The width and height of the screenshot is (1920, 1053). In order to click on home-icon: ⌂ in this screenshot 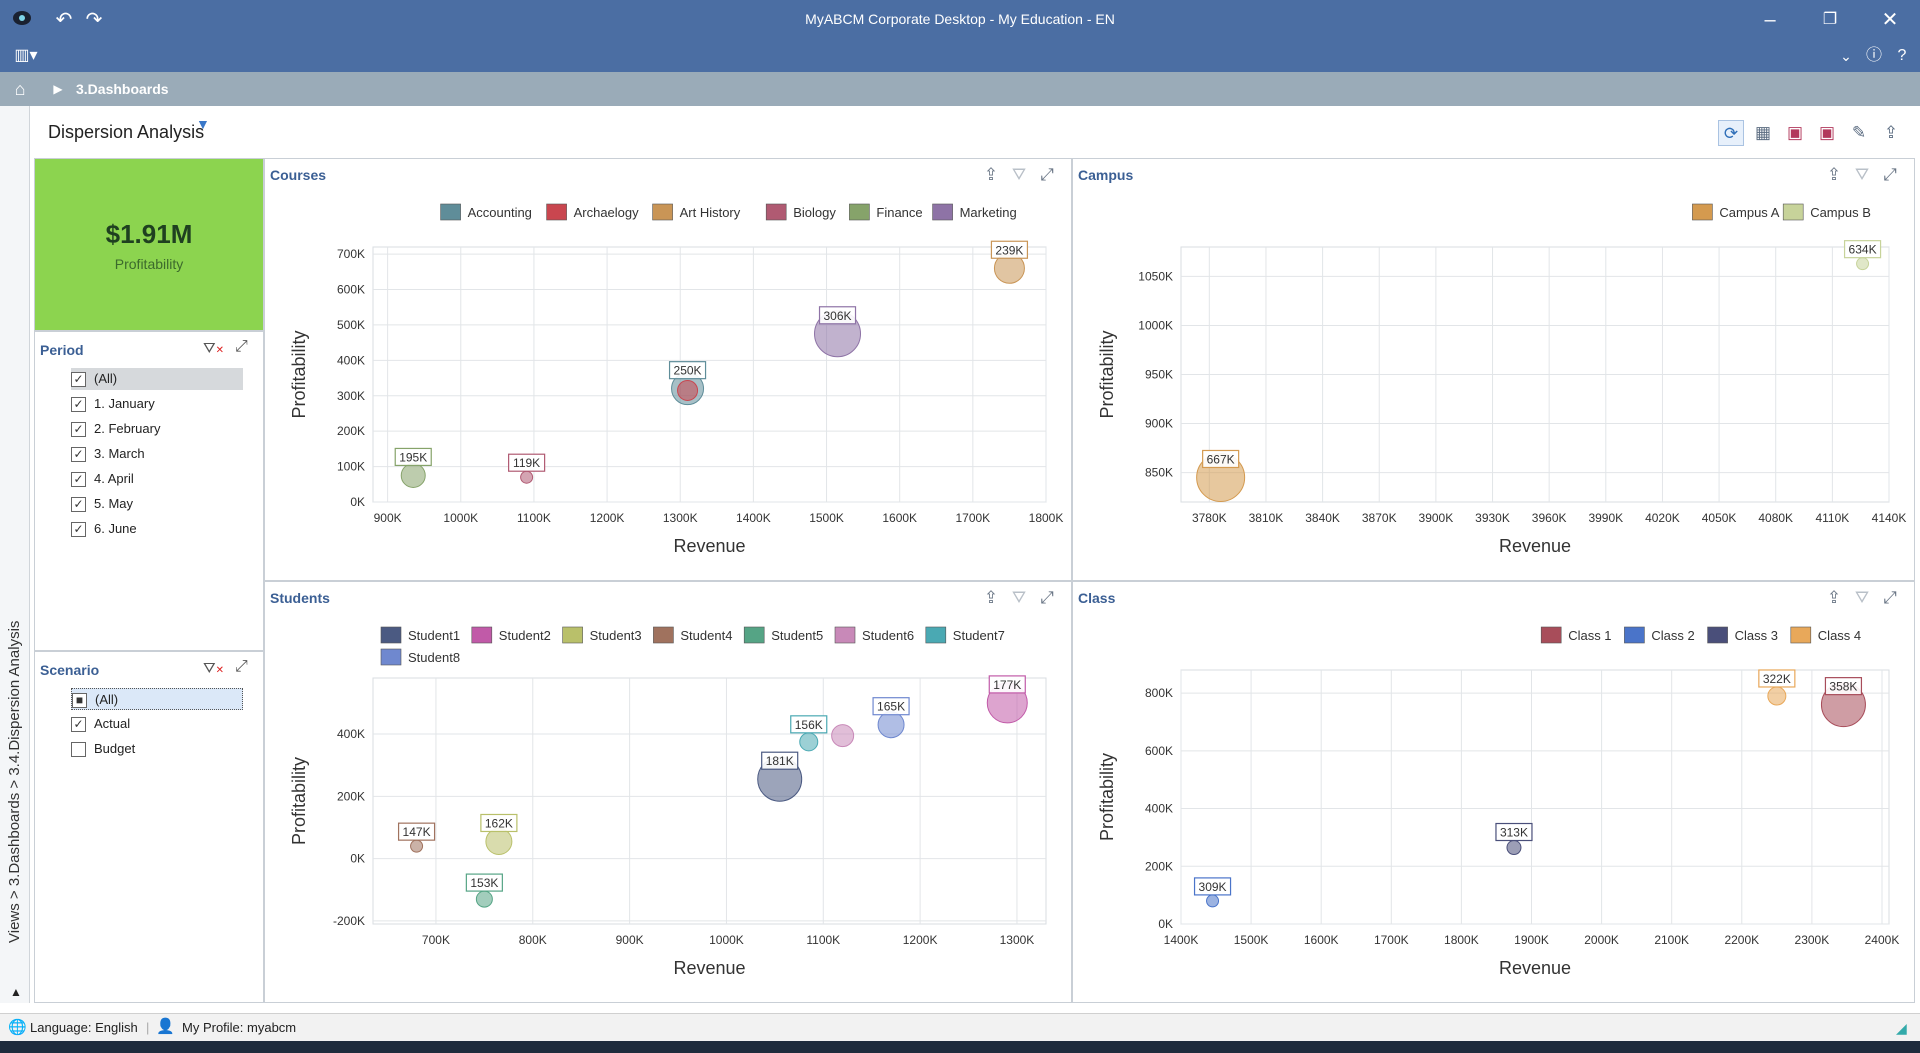, I will do `click(20, 89)`.